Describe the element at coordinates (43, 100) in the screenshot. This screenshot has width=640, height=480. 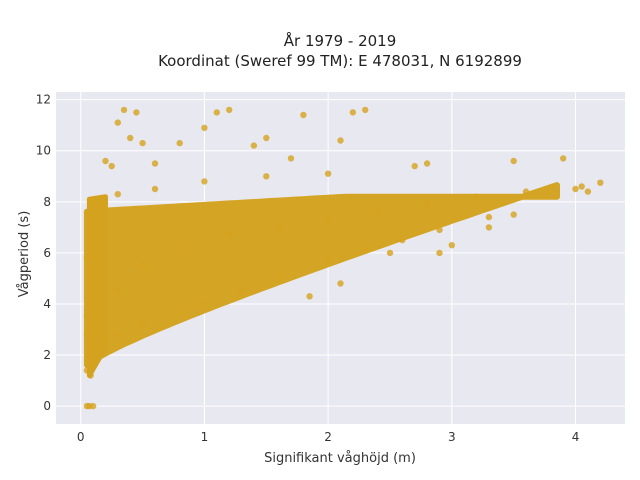
I see `y-tick-label: 12` at that location.